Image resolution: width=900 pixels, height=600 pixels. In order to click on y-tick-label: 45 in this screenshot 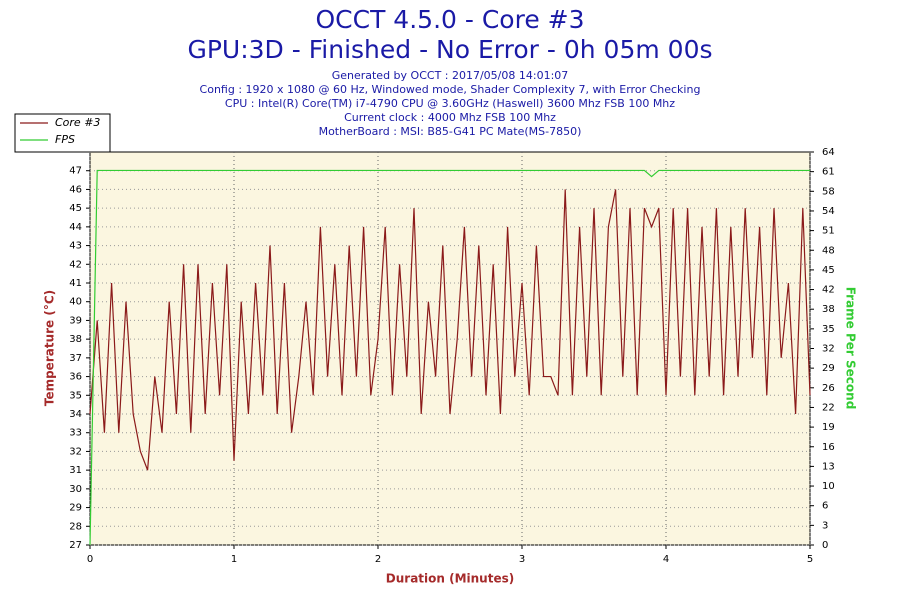, I will do `click(75, 208)`.